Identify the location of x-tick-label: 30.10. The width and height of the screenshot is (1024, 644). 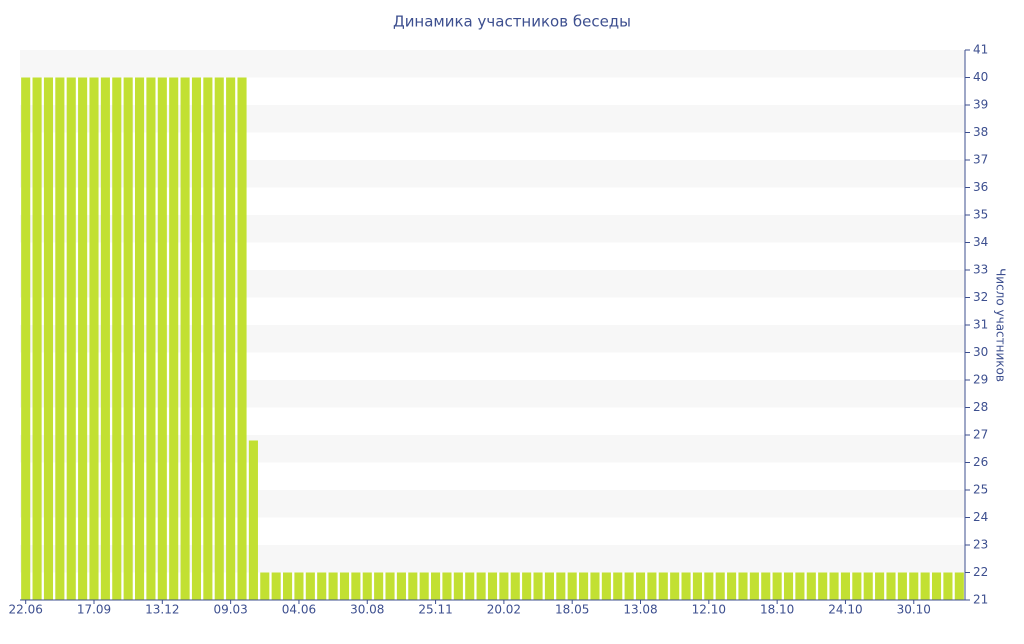
(914, 610).